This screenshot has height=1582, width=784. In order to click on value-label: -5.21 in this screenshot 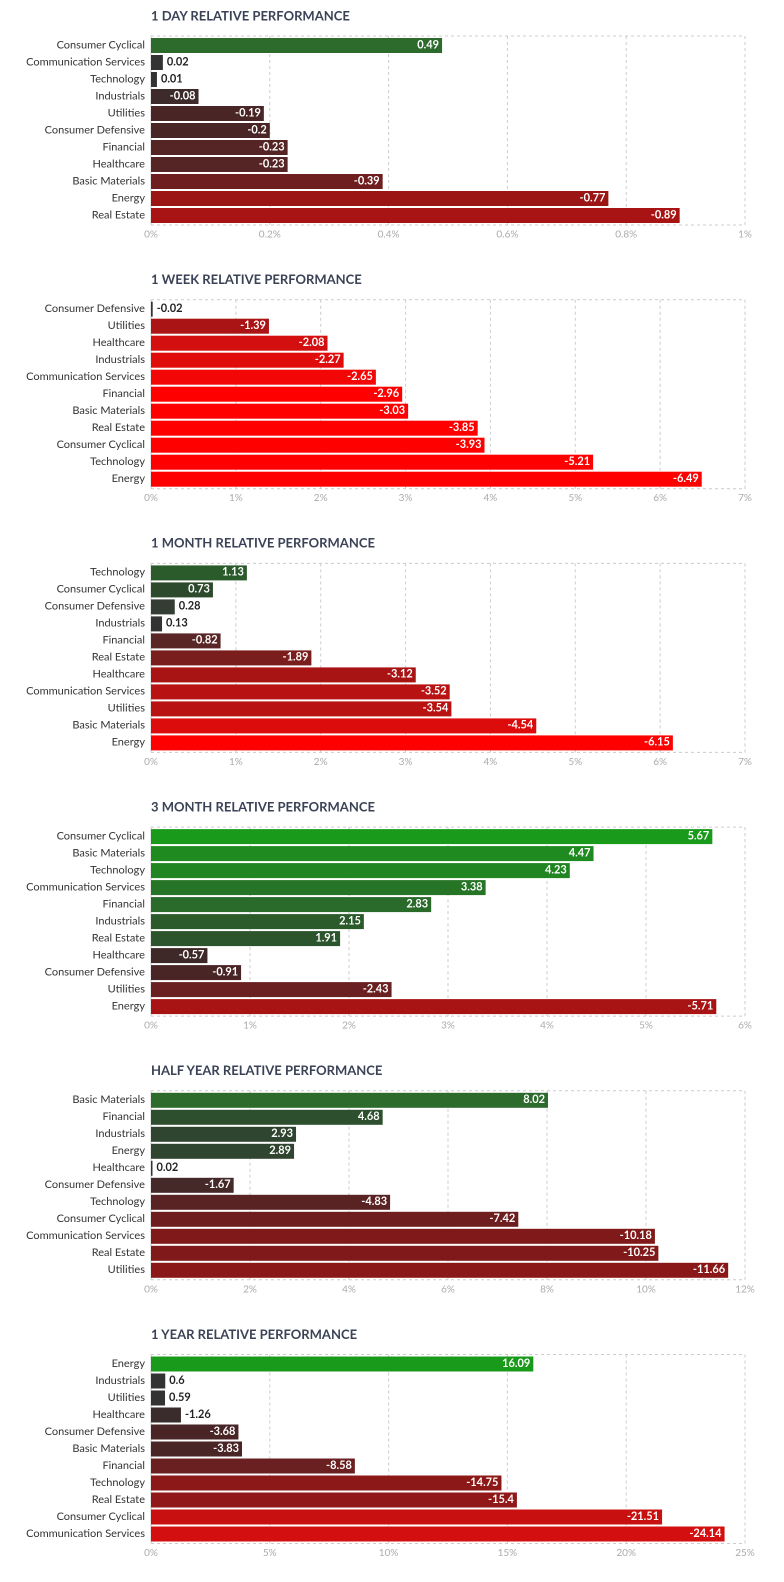, I will do `click(577, 461)`.